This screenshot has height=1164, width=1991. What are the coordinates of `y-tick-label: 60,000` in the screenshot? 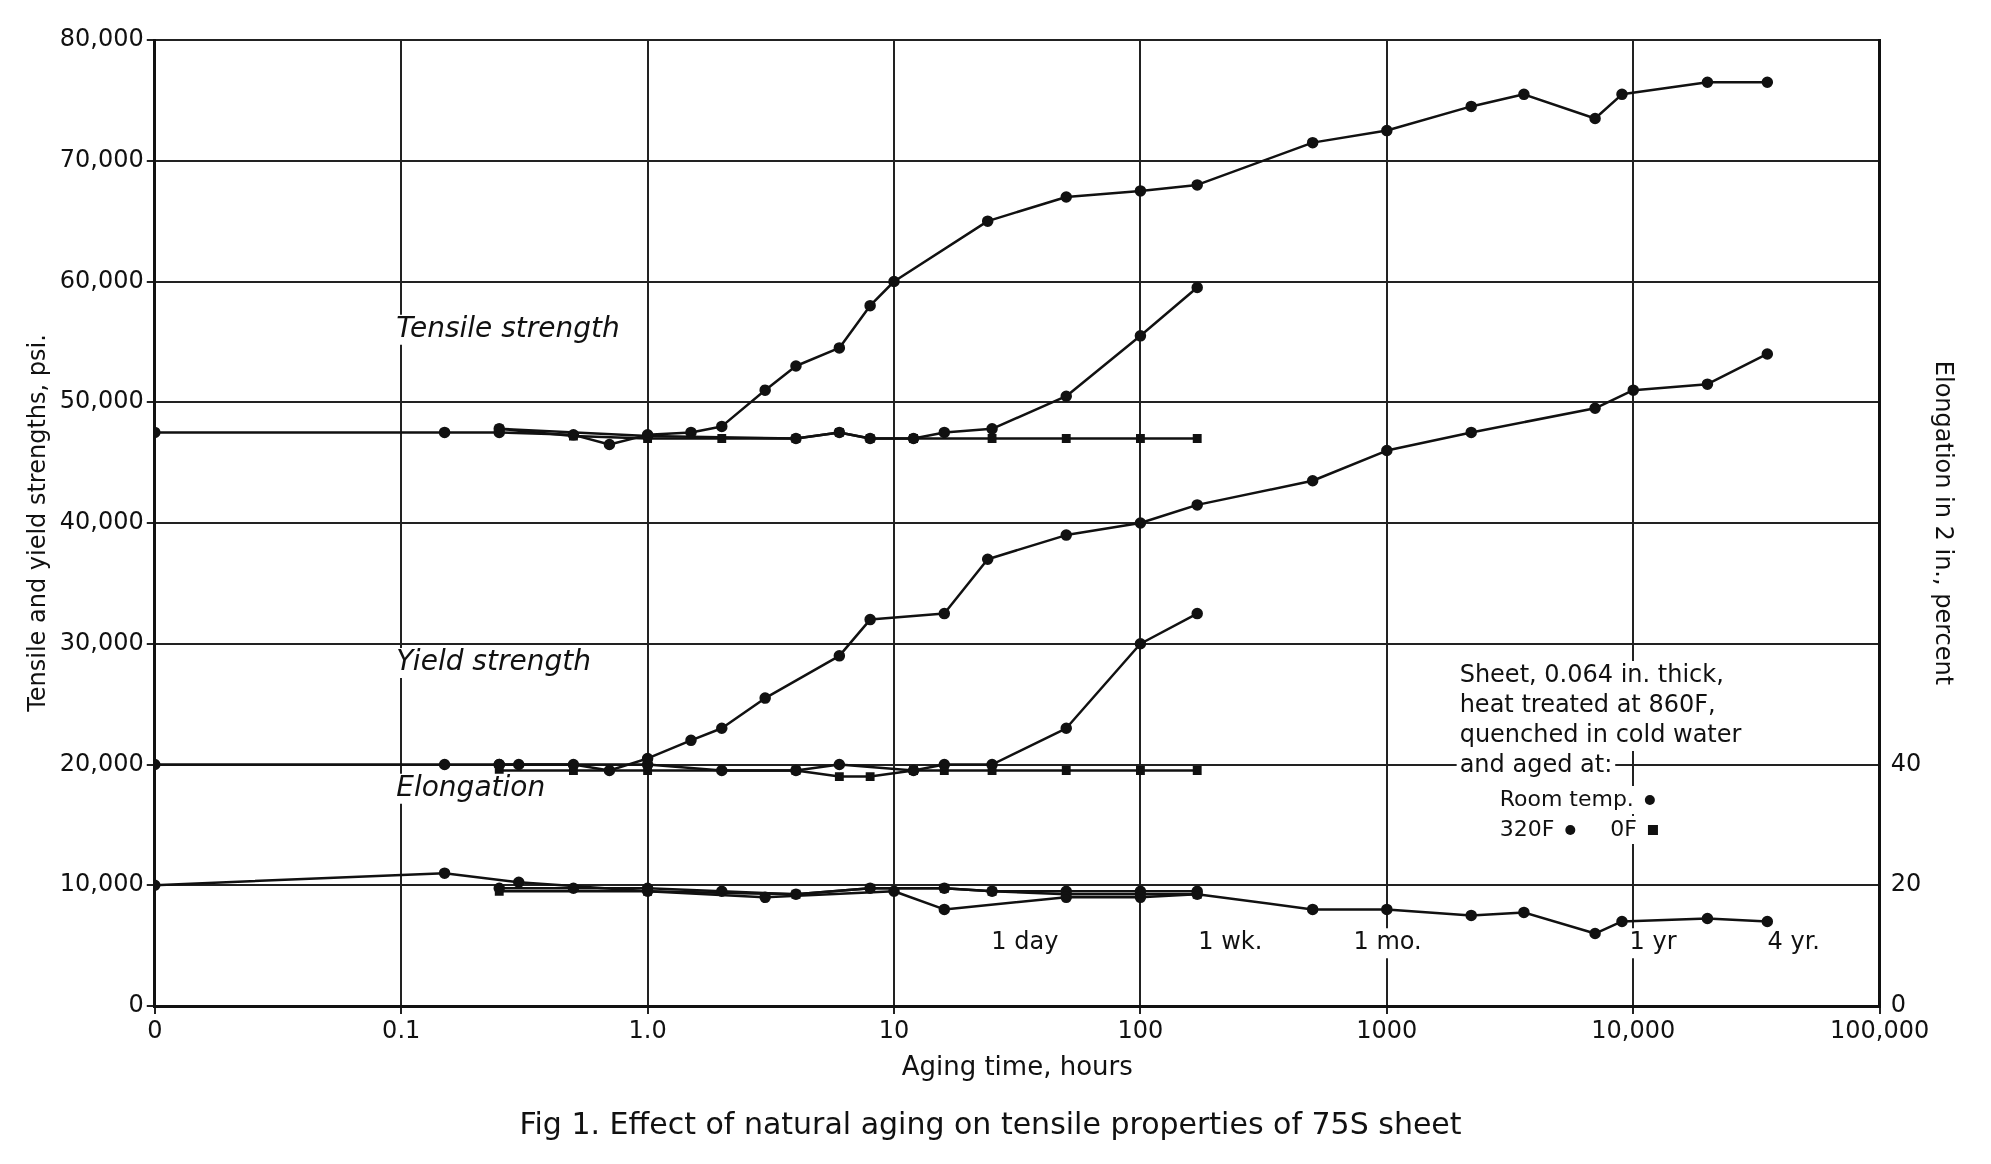 It's located at (101, 279).